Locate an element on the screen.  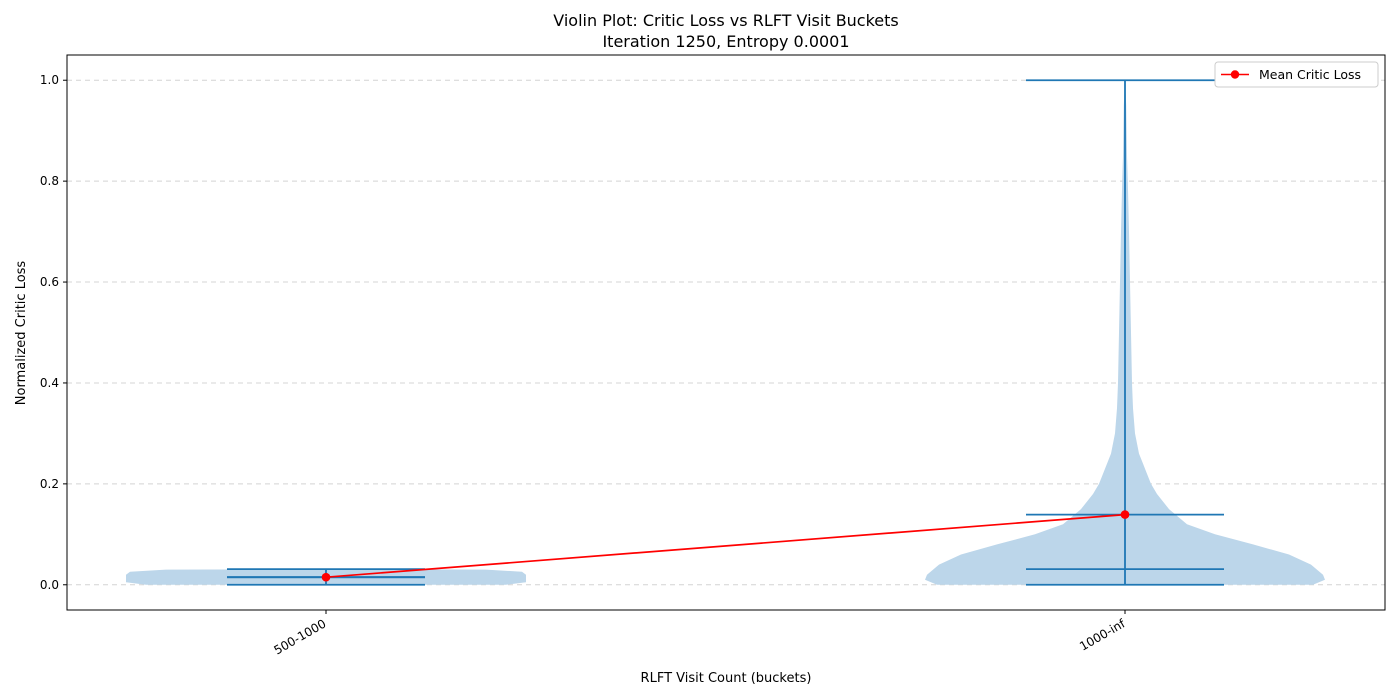
y-tick-label: 0.8 is located at coordinates (49, 181).